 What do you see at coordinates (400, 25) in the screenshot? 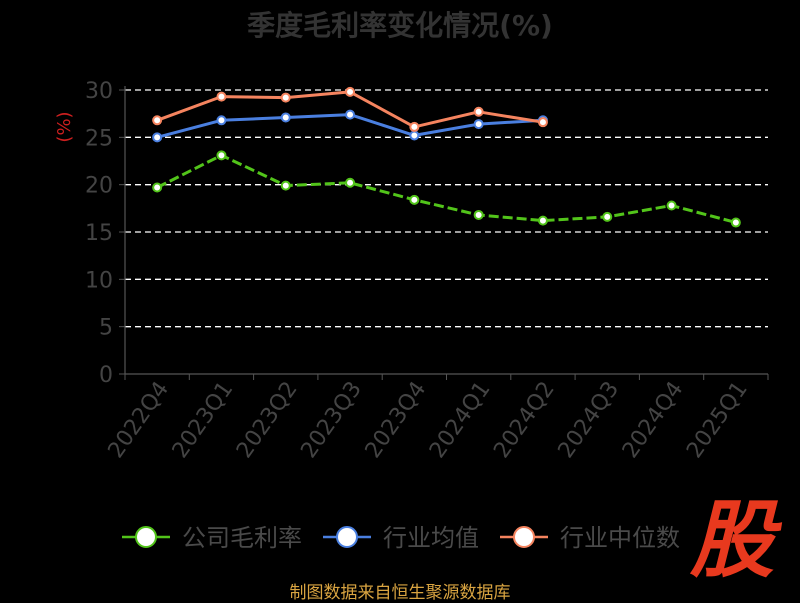
I see `chart-title: 季度毛利率变化情况(%)` at bounding box center [400, 25].